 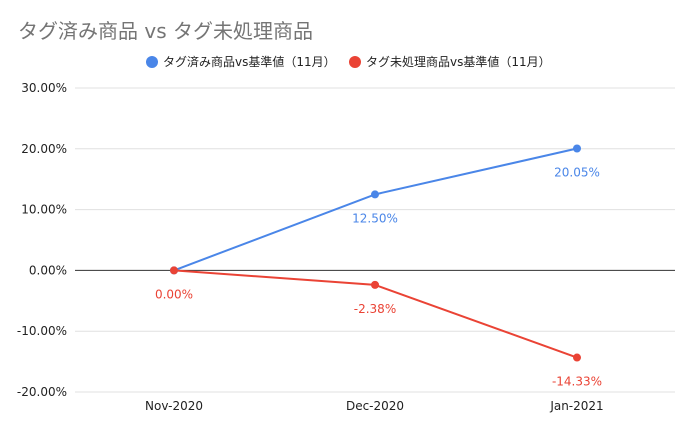 What do you see at coordinates (165, 31) in the screenshot?
I see `chart-title: タグ済み商品 vs タグ未処理商品` at bounding box center [165, 31].